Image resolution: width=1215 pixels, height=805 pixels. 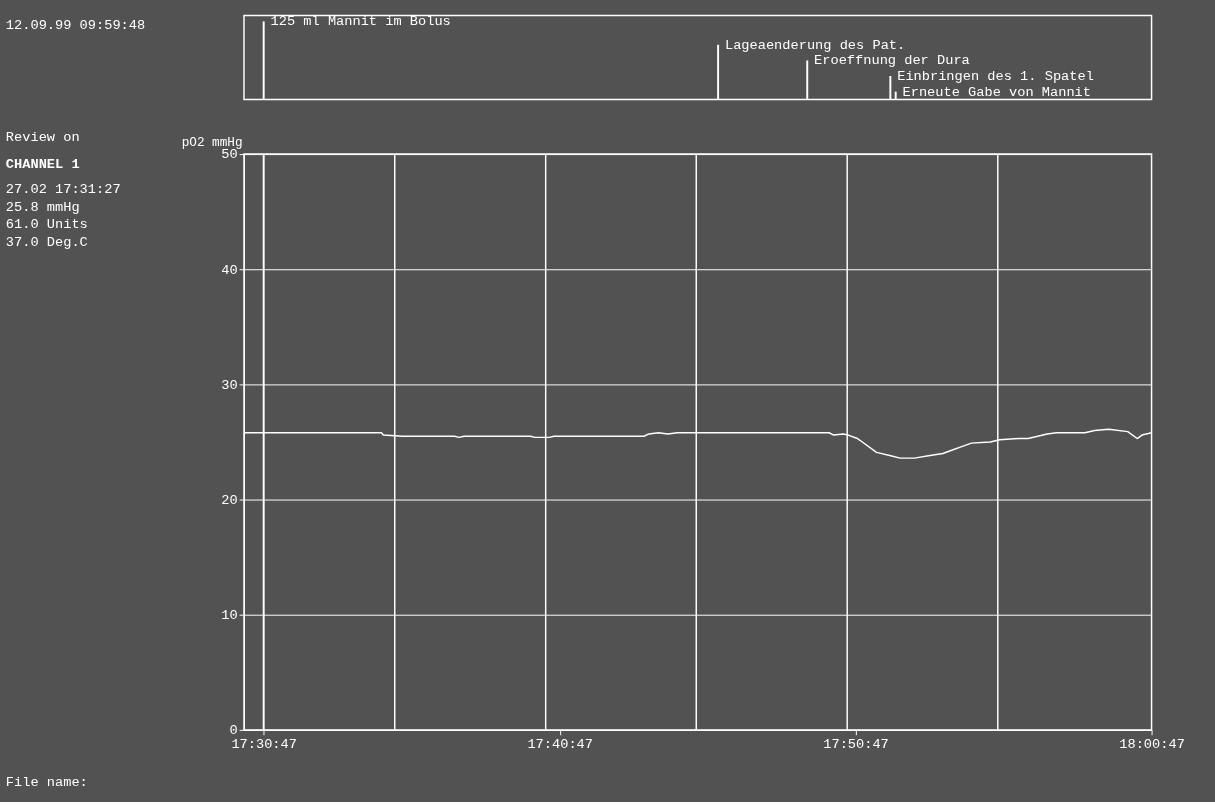 I want to click on x-tick-label: 18:00:47, so click(x=1152, y=744).